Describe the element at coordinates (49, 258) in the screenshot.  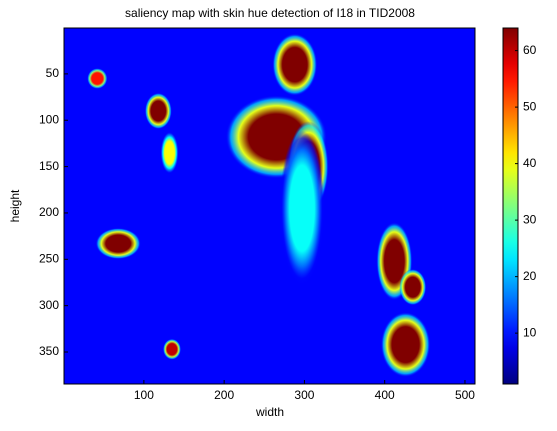
I see `y-tick-label: 250` at that location.